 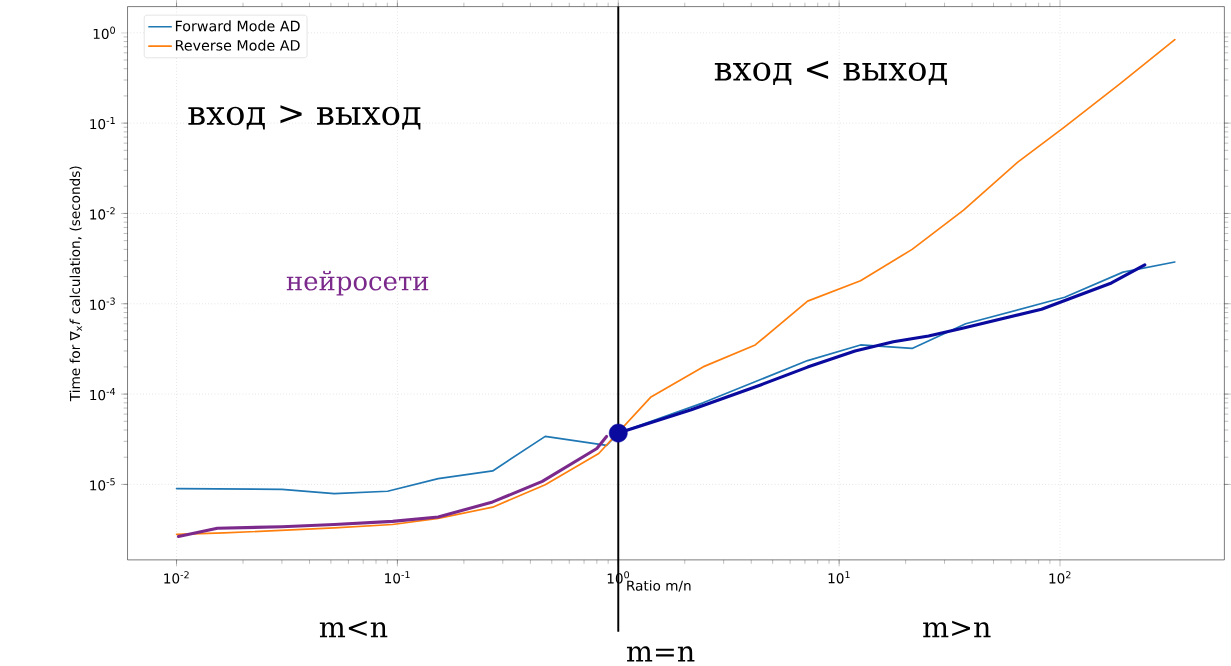 I want to click on text: m=n, so click(x=660, y=654).